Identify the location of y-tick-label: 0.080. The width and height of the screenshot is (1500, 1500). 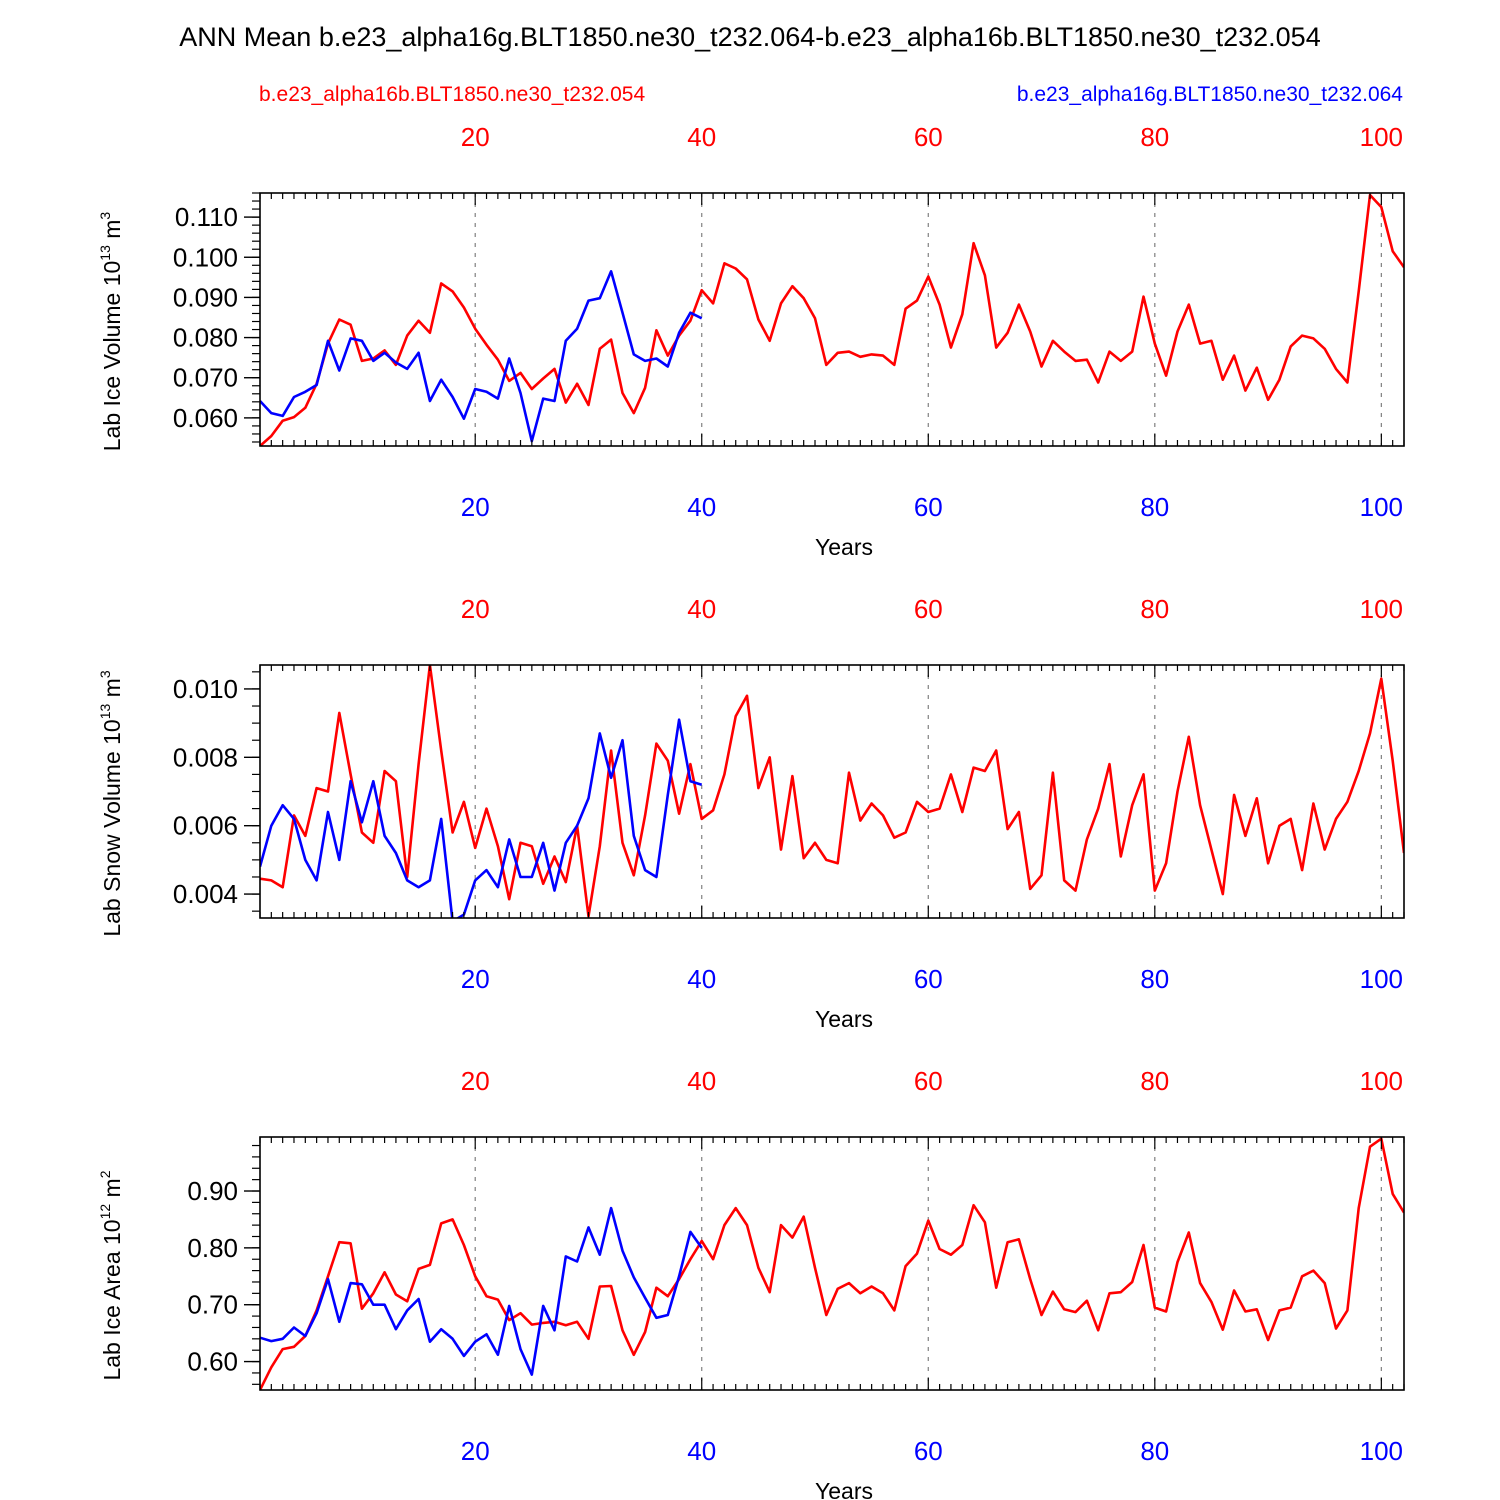
(205, 338).